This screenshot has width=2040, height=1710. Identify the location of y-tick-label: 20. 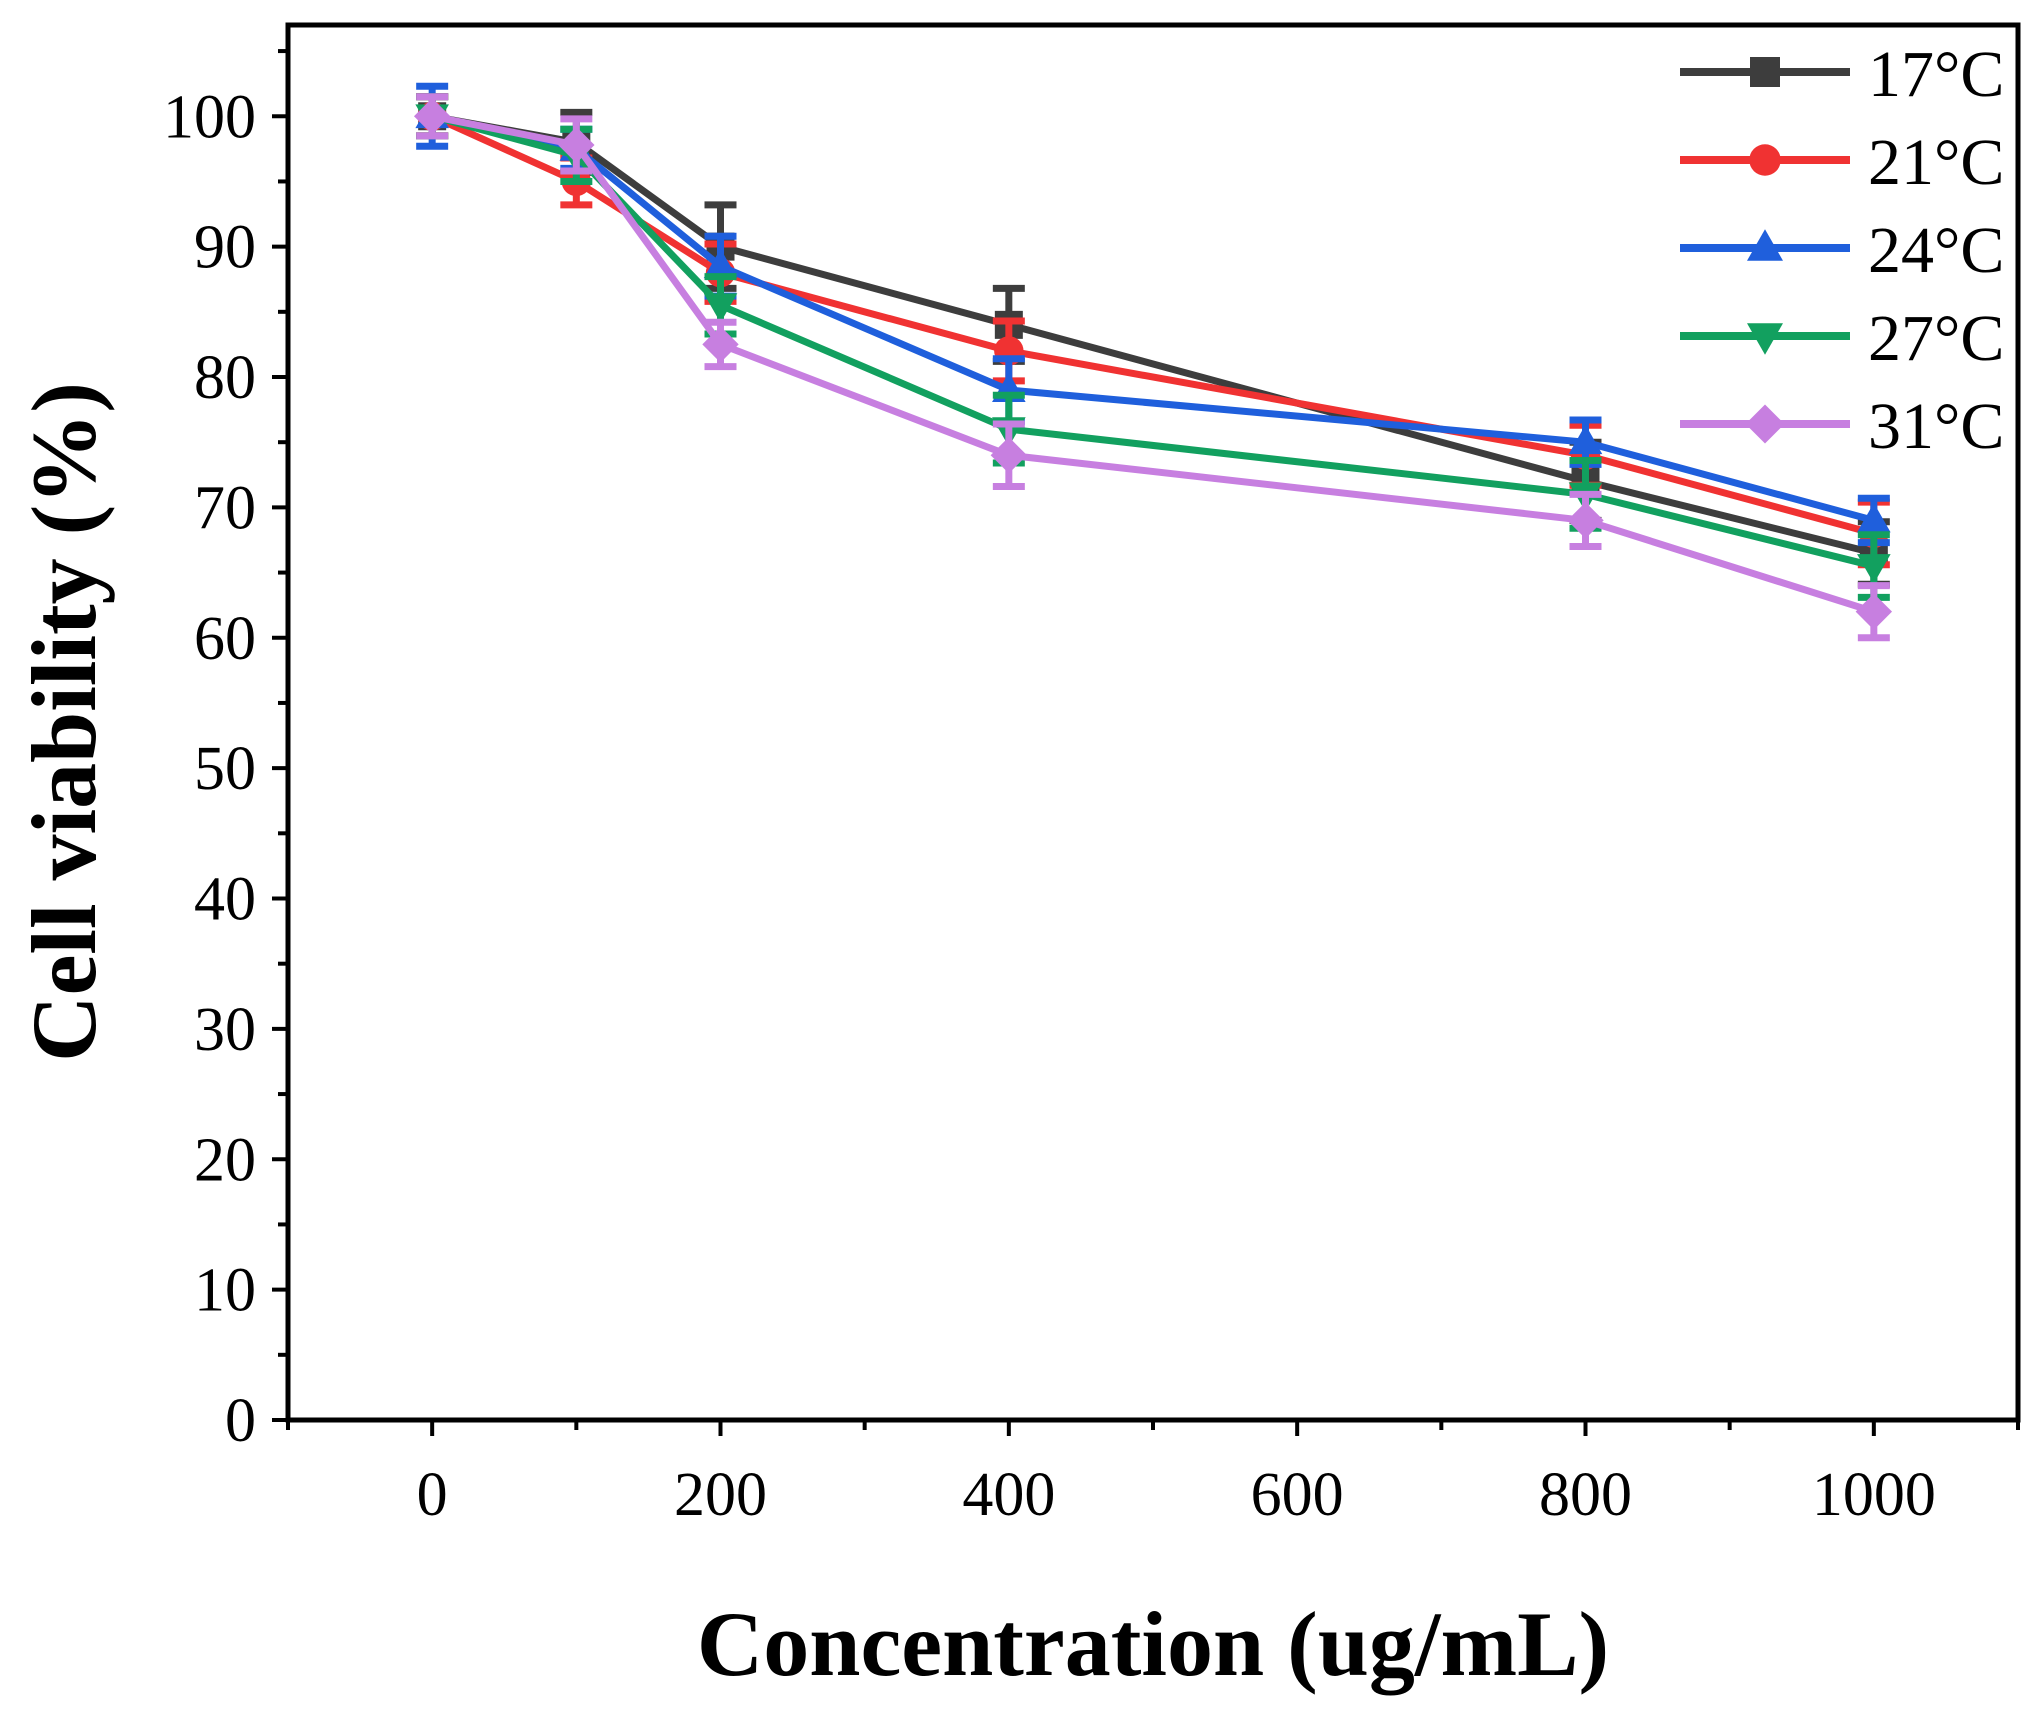
(225, 1160).